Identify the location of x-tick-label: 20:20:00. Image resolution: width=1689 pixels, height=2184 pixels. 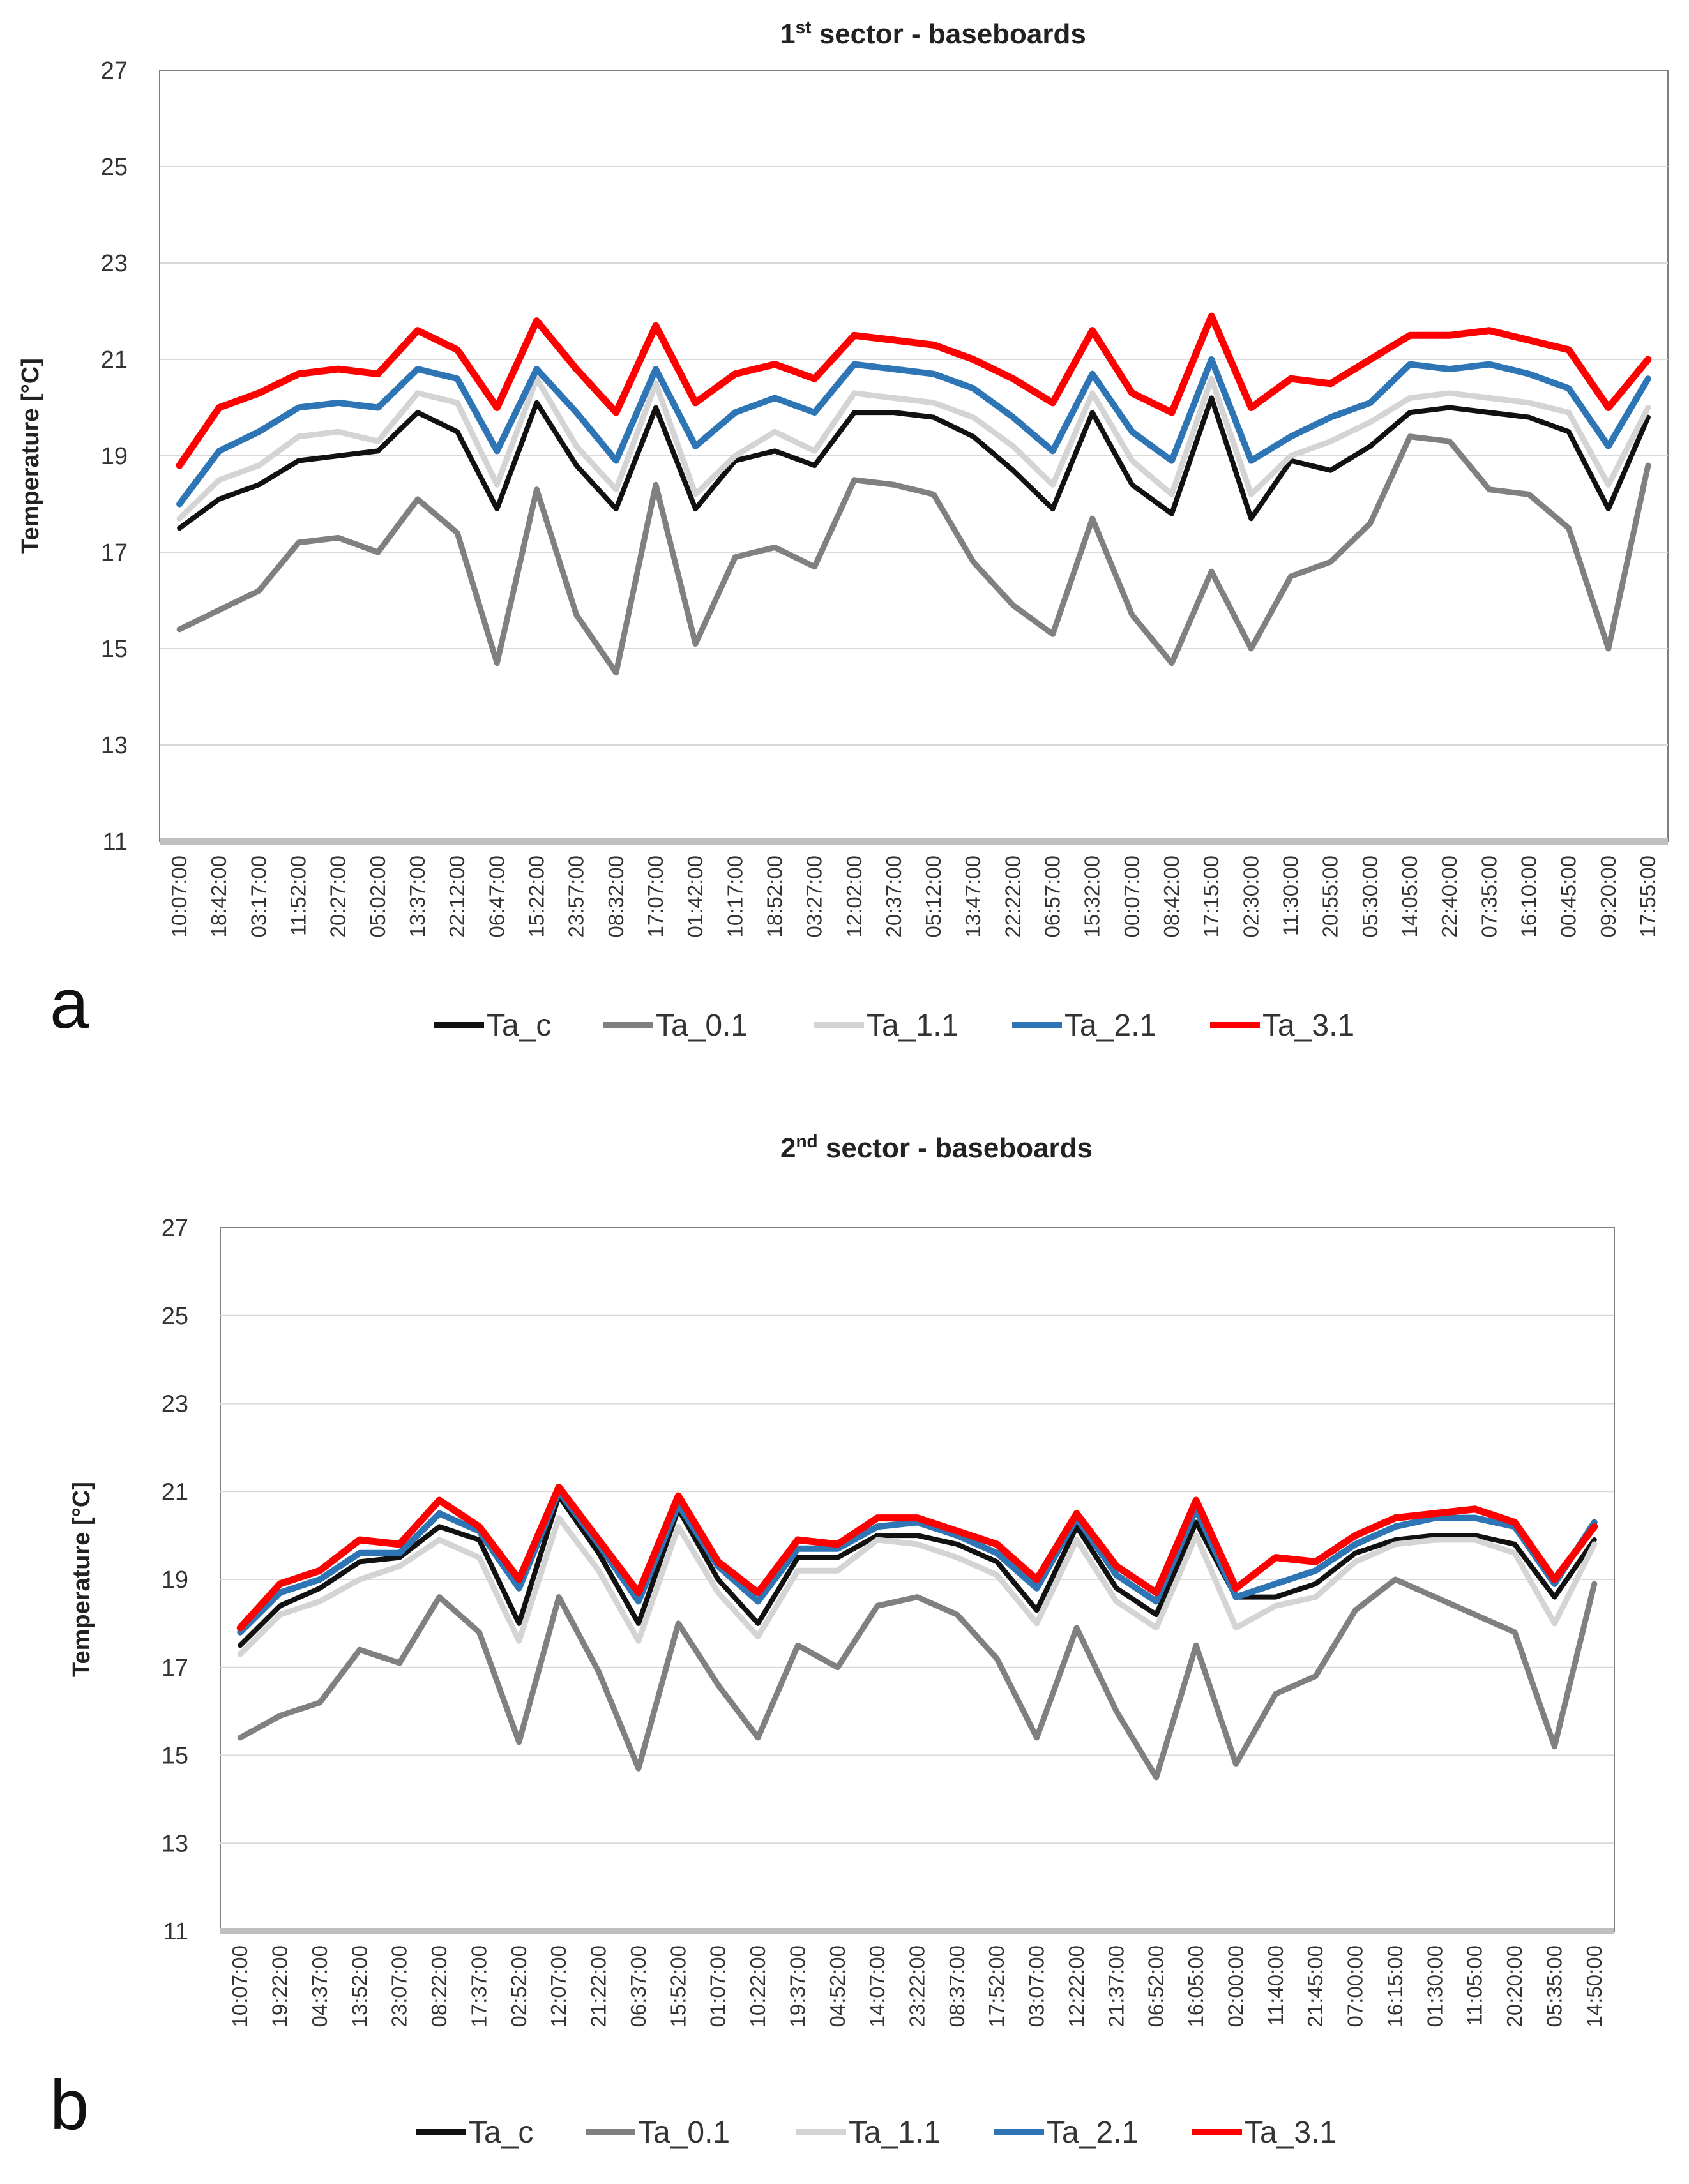
(1514, 1986).